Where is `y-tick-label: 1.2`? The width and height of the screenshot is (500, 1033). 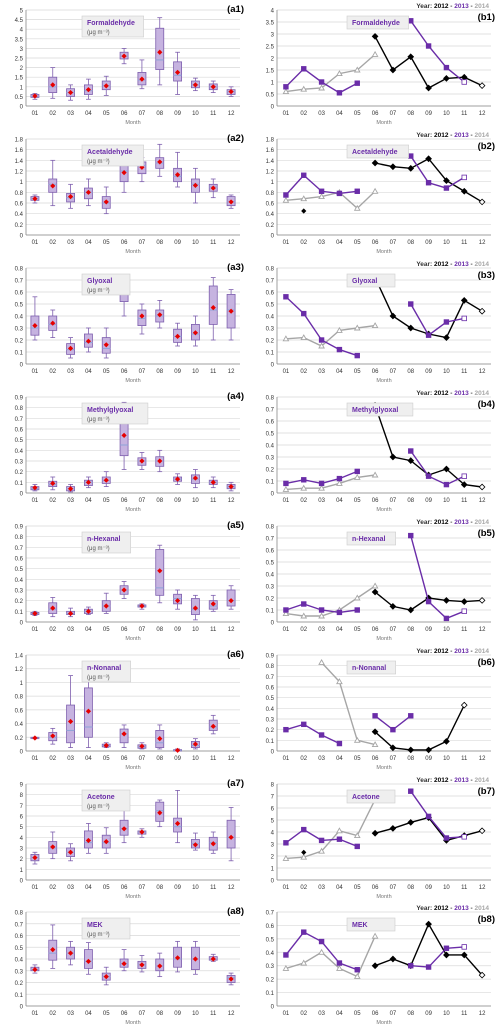
y-tick-label: 1.2 is located at coordinates (19, 173).